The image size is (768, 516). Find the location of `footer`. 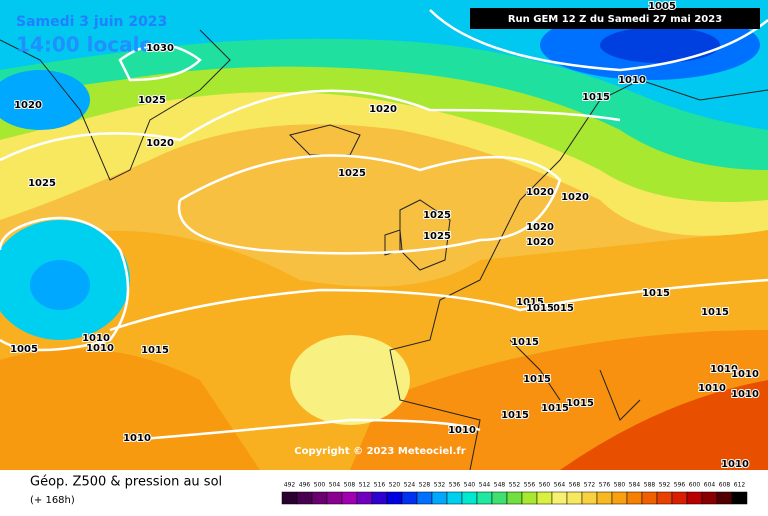

footer is located at coordinates (384, 491).